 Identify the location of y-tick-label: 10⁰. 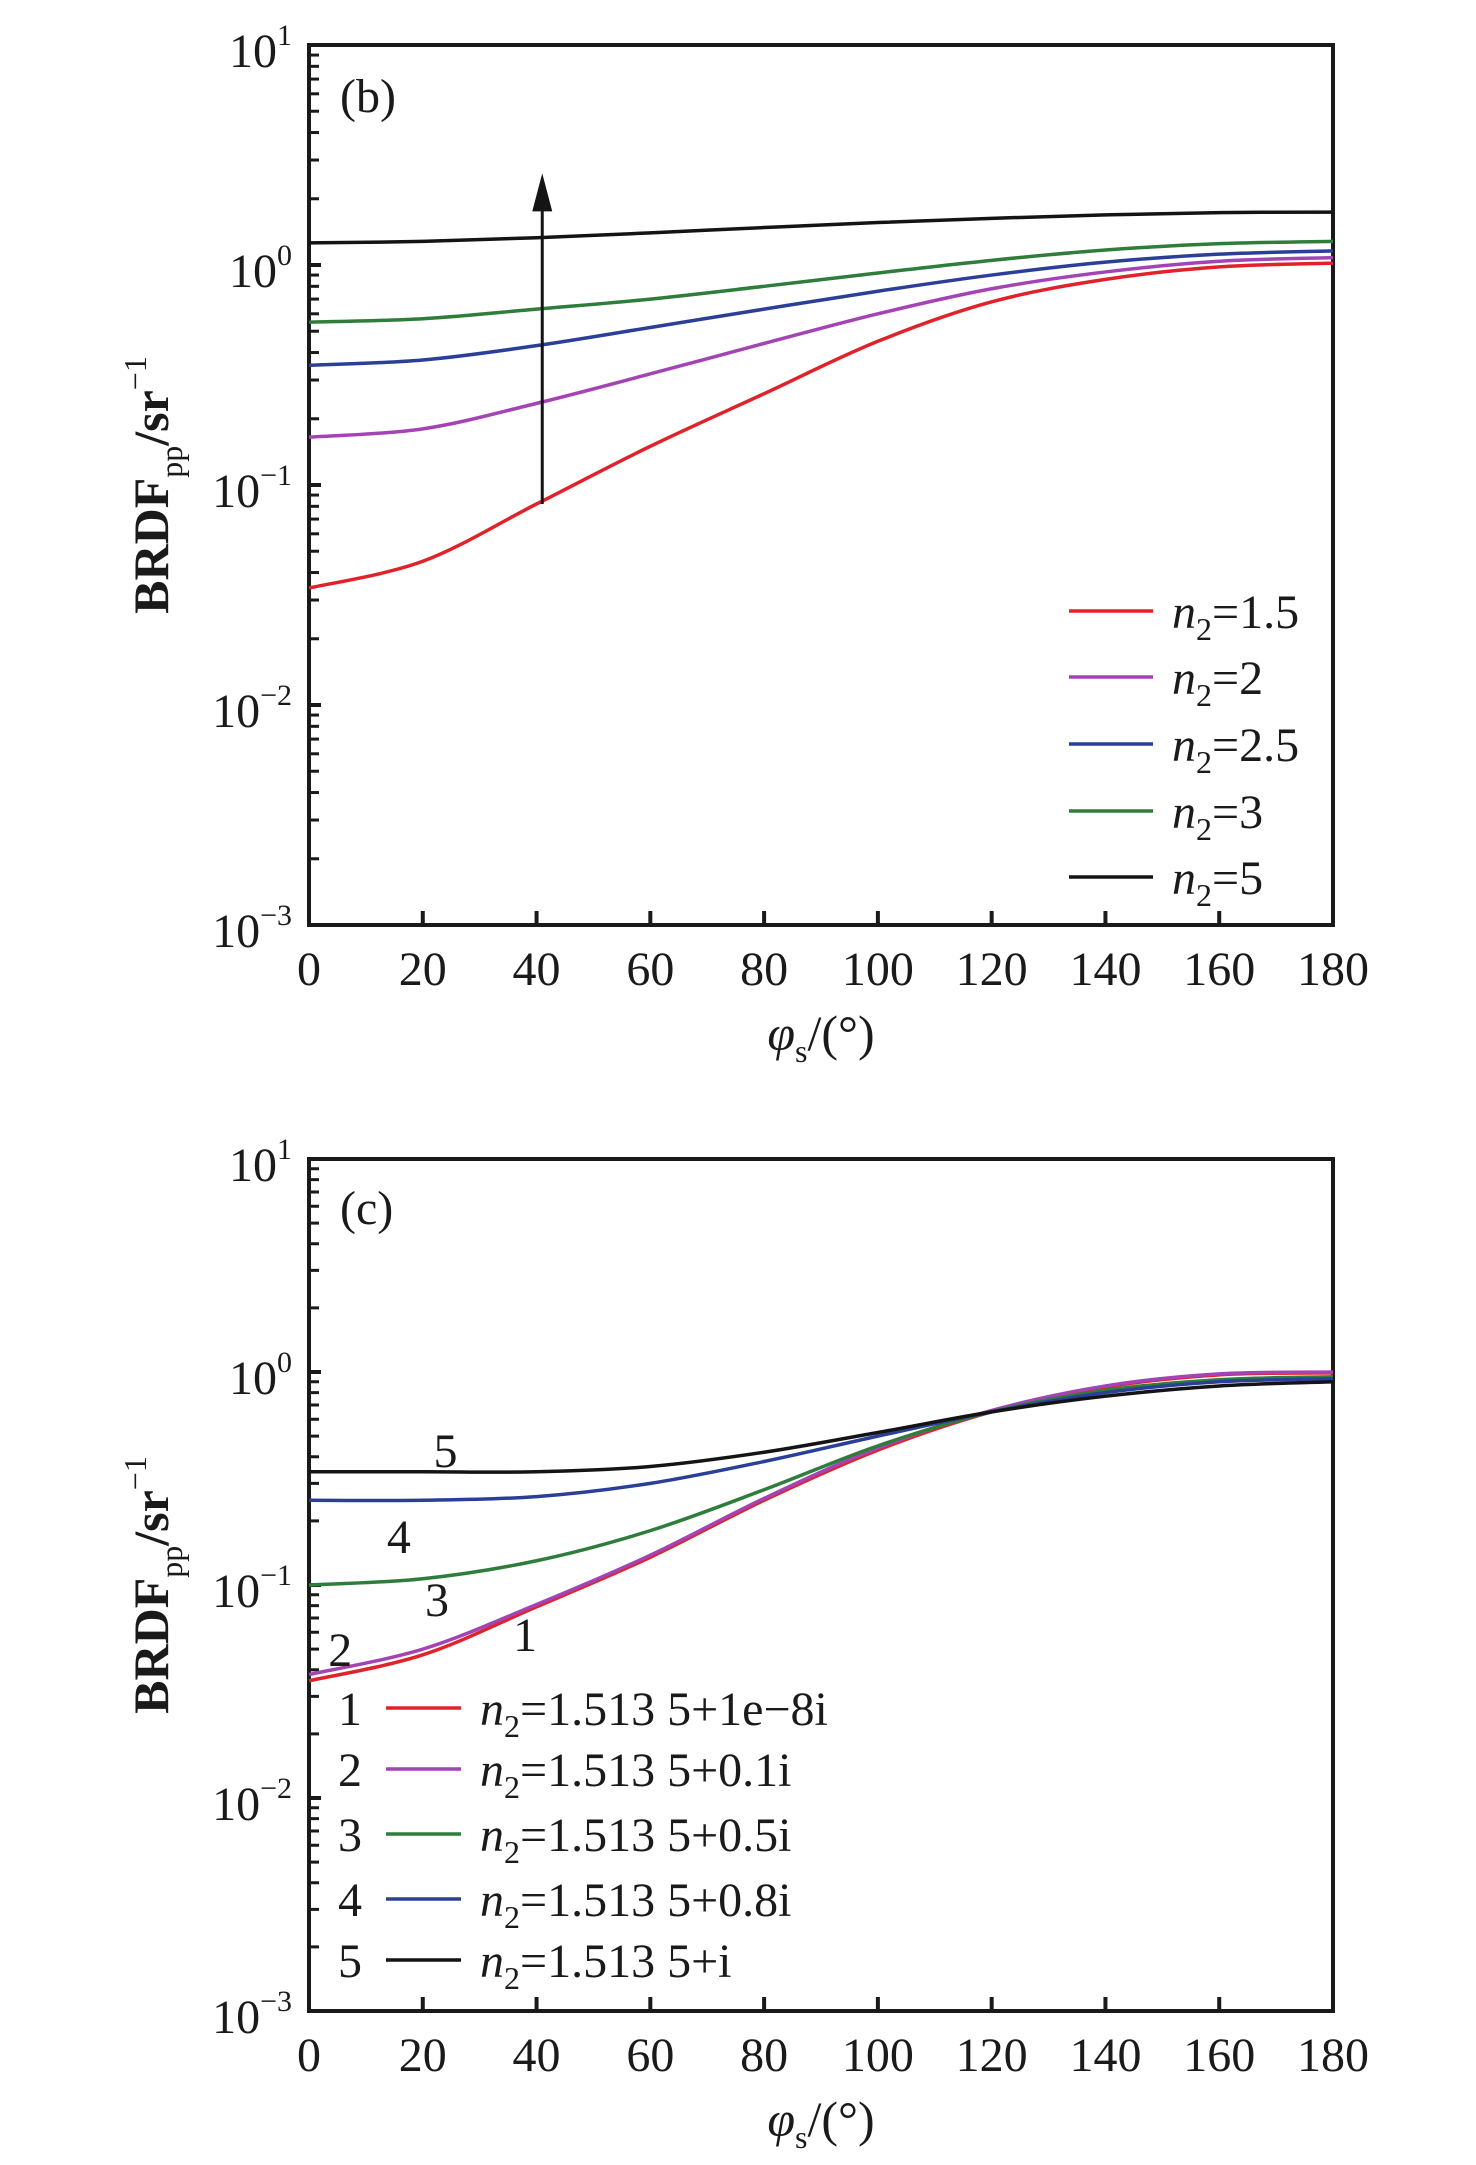
(260, 1375).